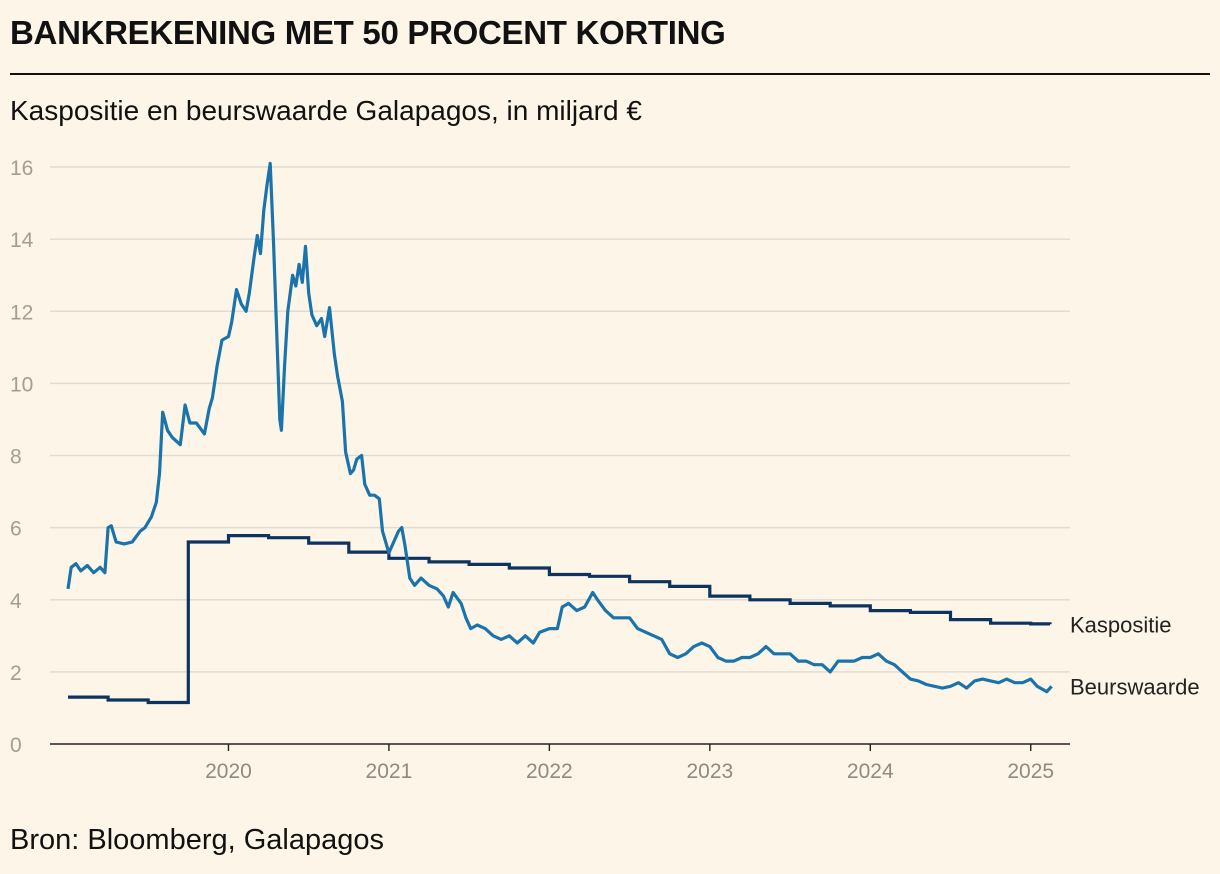 The image size is (1220, 874). I want to click on source-note: Bron: Bloomberg, Galapagos, so click(197, 840).